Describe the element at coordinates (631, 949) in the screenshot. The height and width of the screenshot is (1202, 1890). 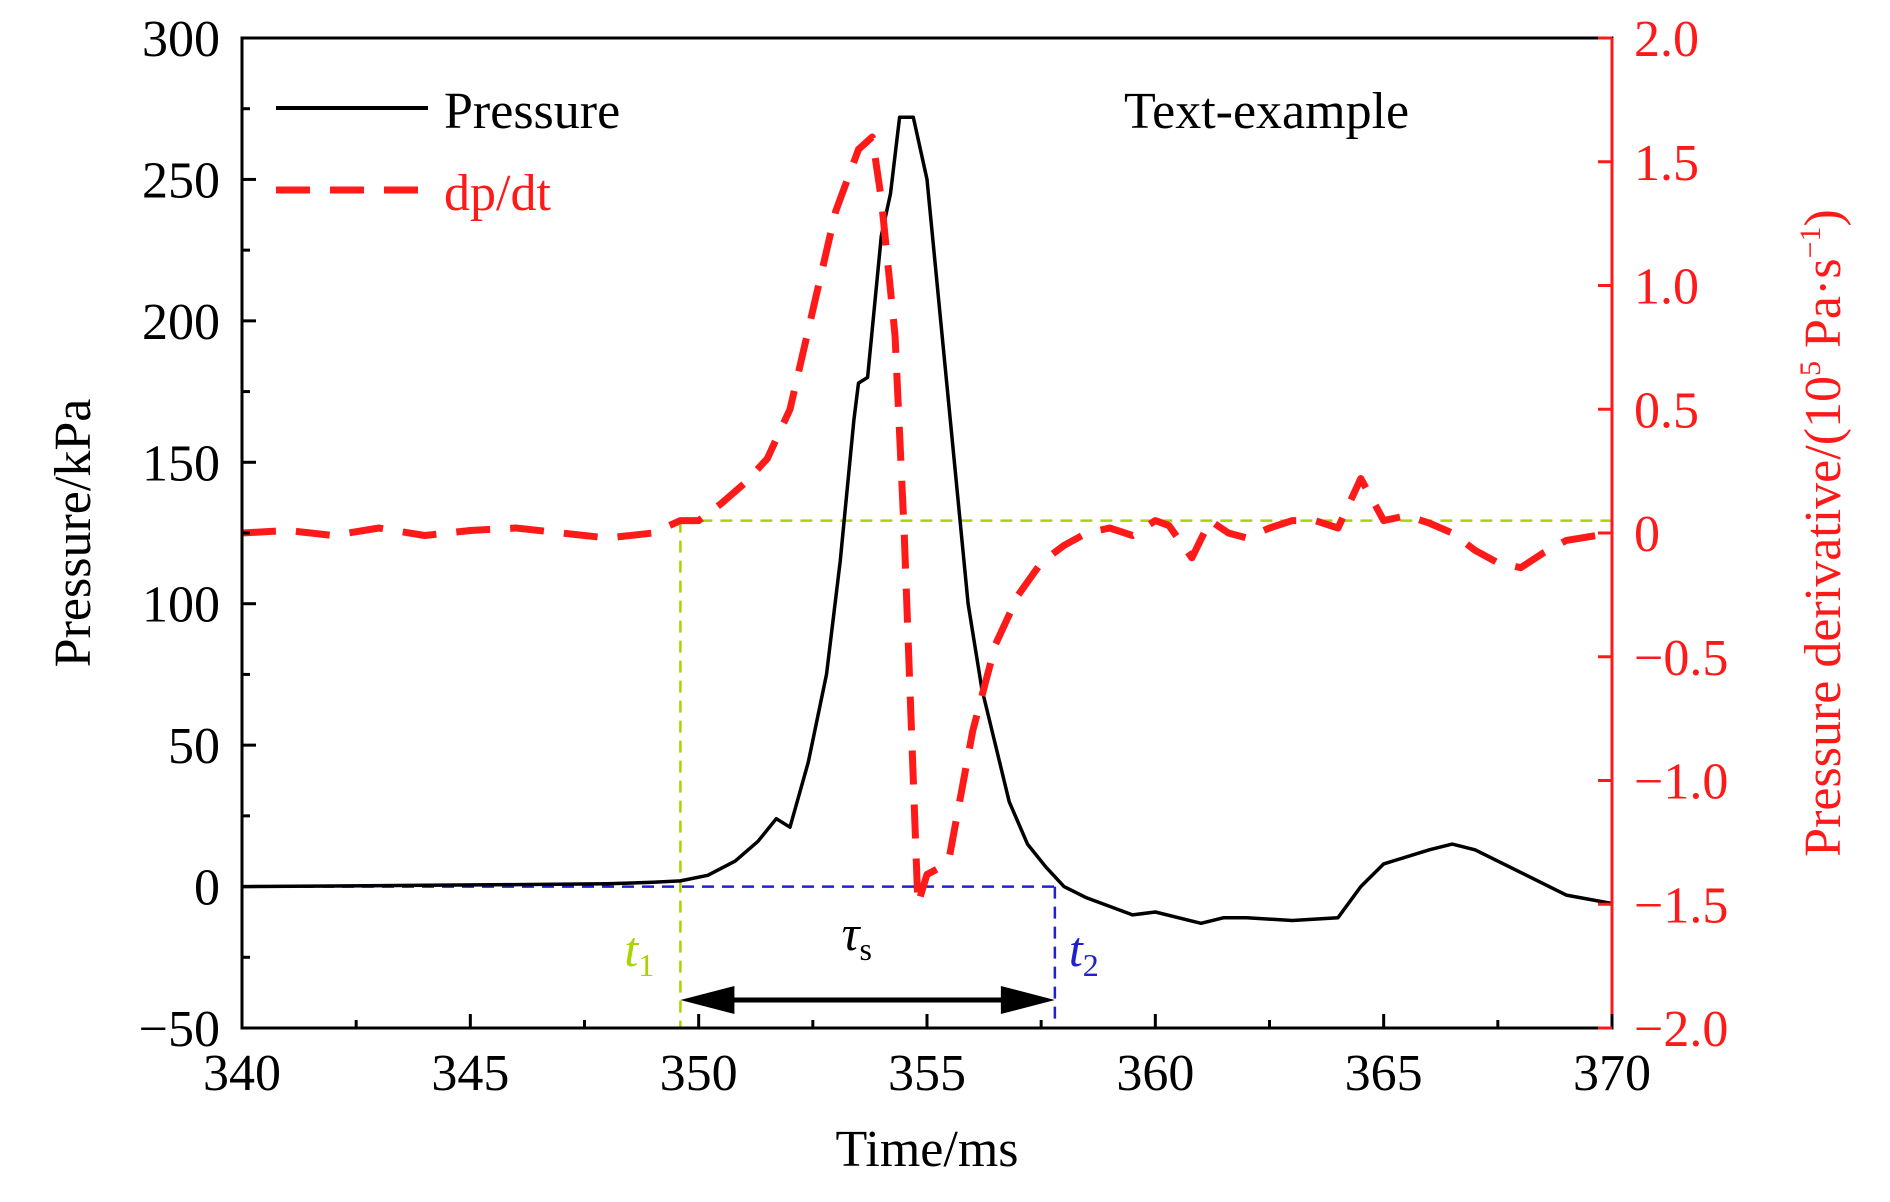
I see `t1-label-base: t` at that location.